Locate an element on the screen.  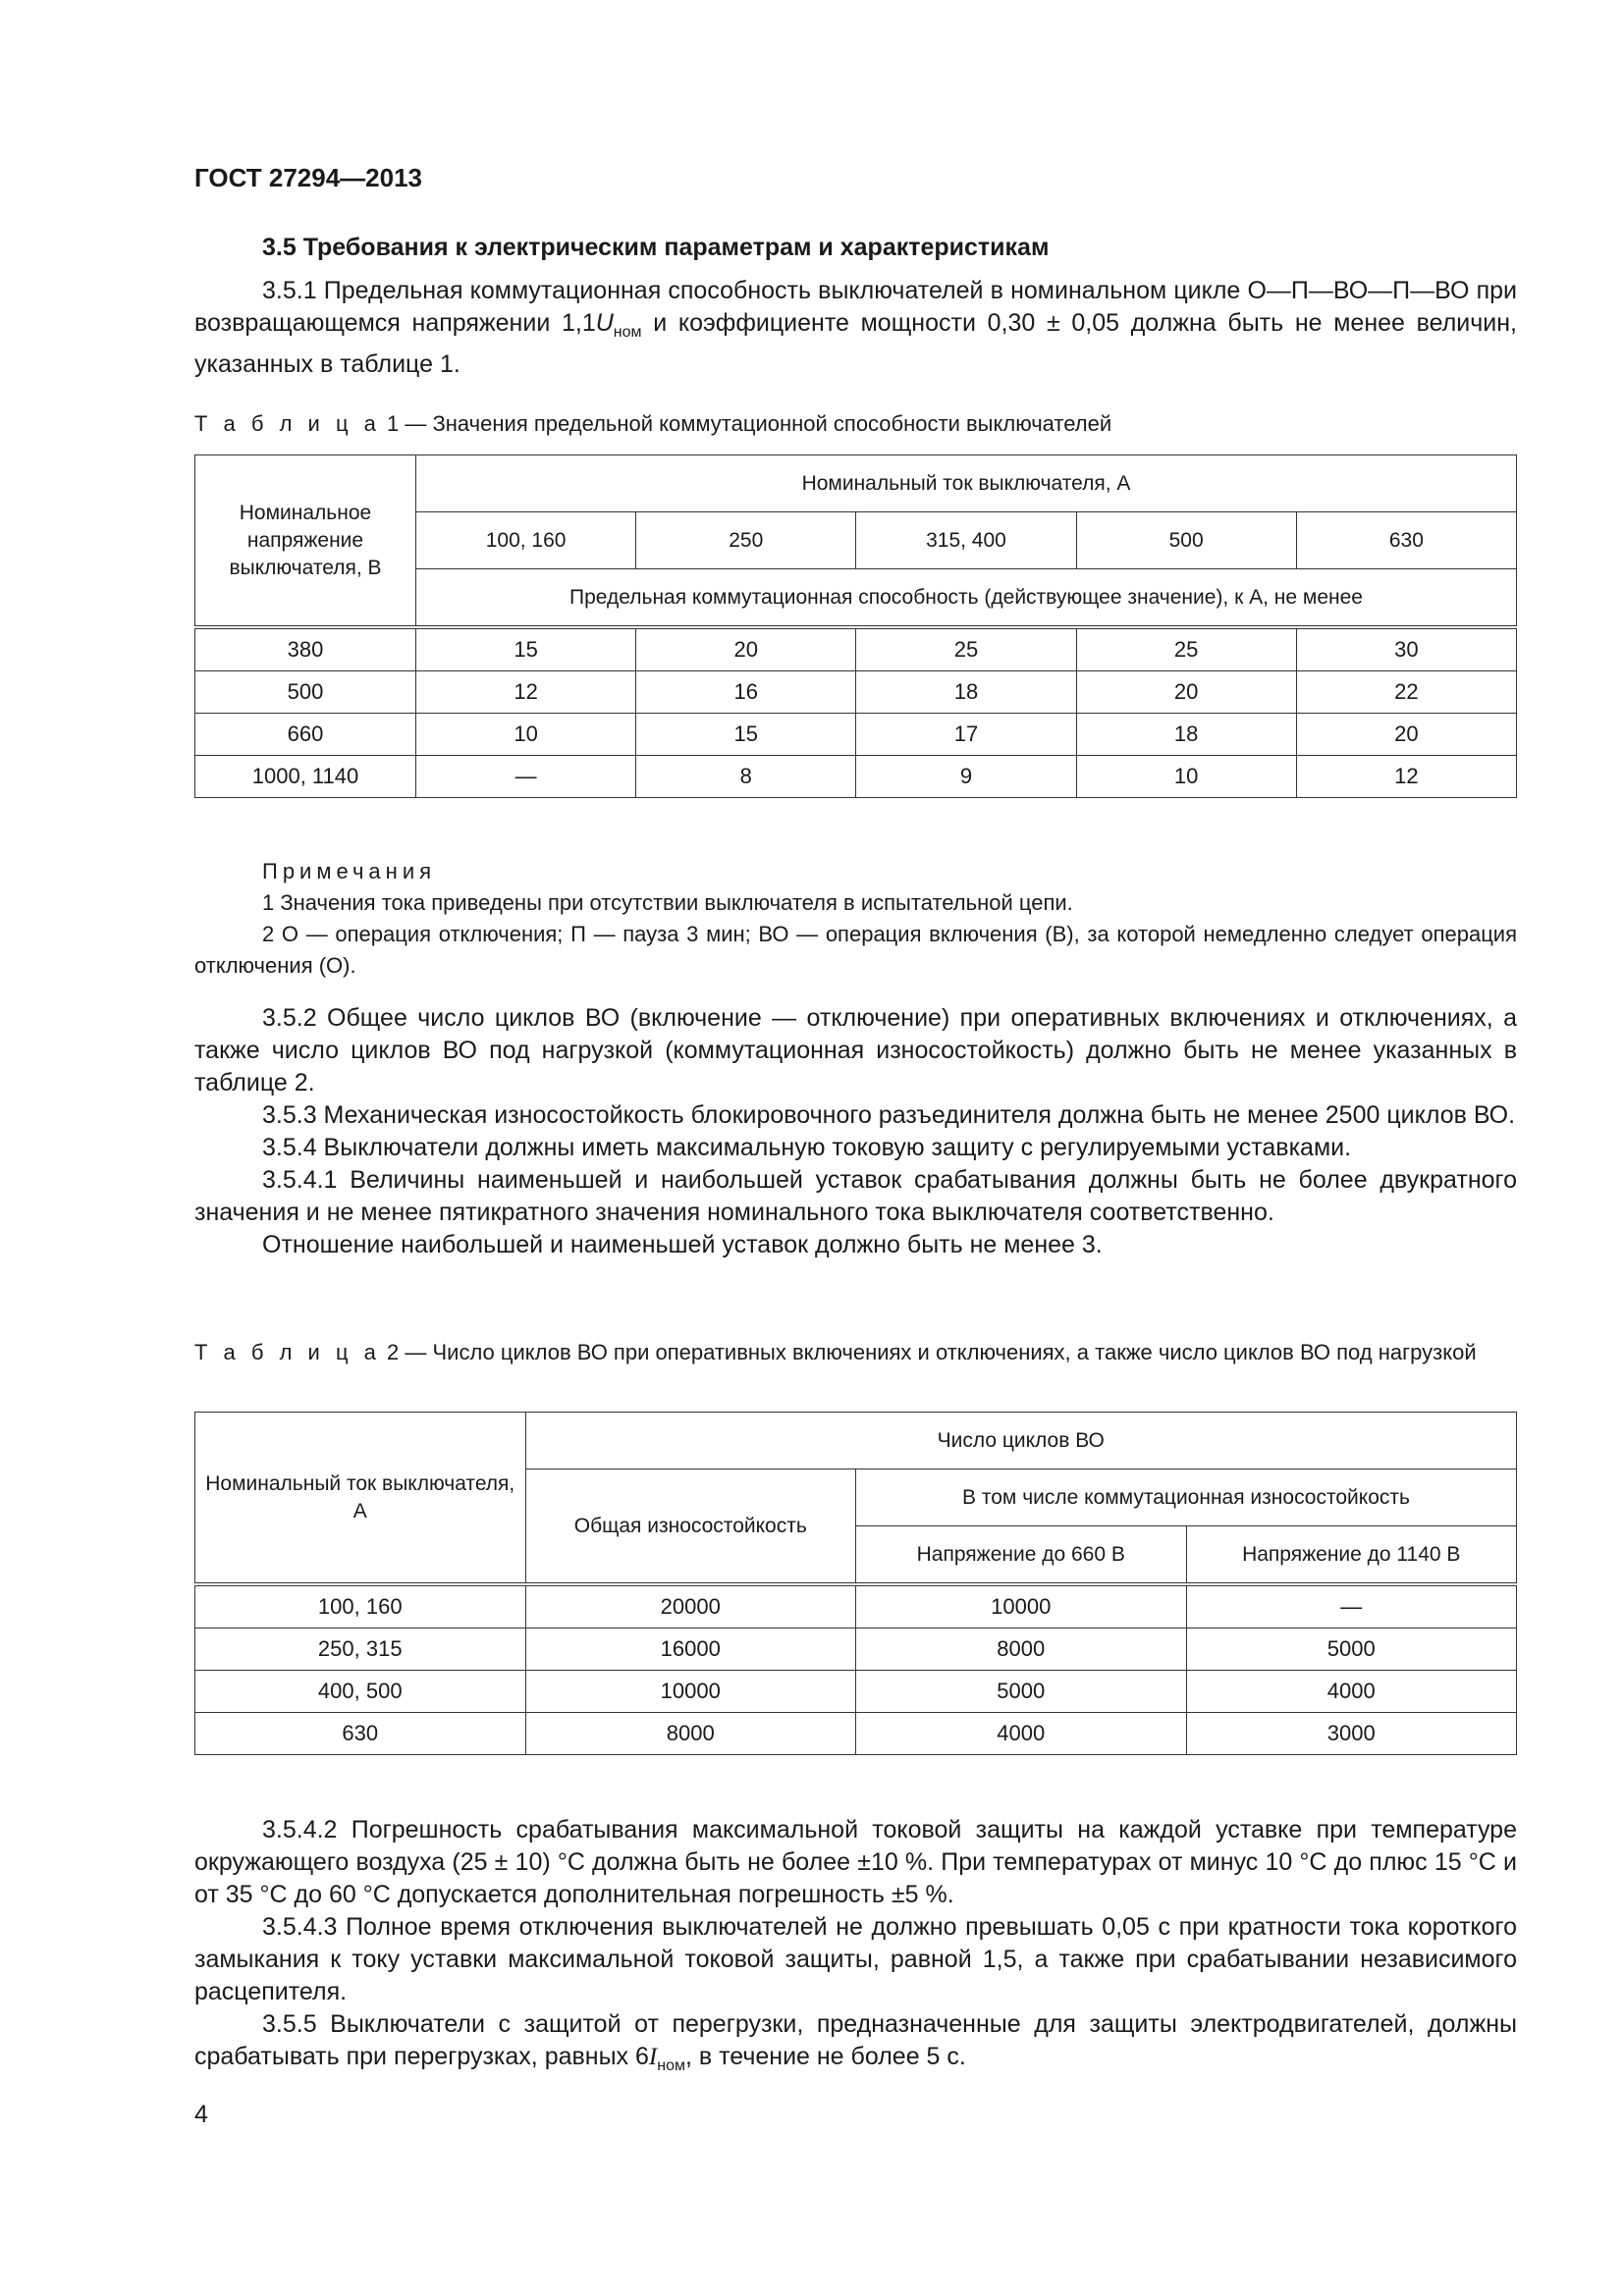
table-row: 380 15 20 25 25 30 is located at coordinates (856, 648).